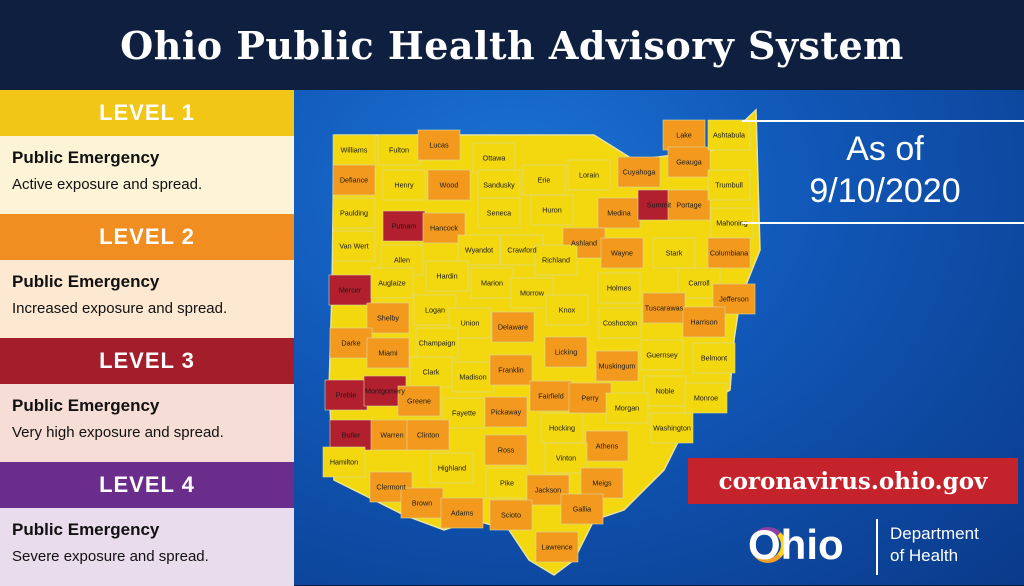  I want to click on county-shelby, so click(388, 318).